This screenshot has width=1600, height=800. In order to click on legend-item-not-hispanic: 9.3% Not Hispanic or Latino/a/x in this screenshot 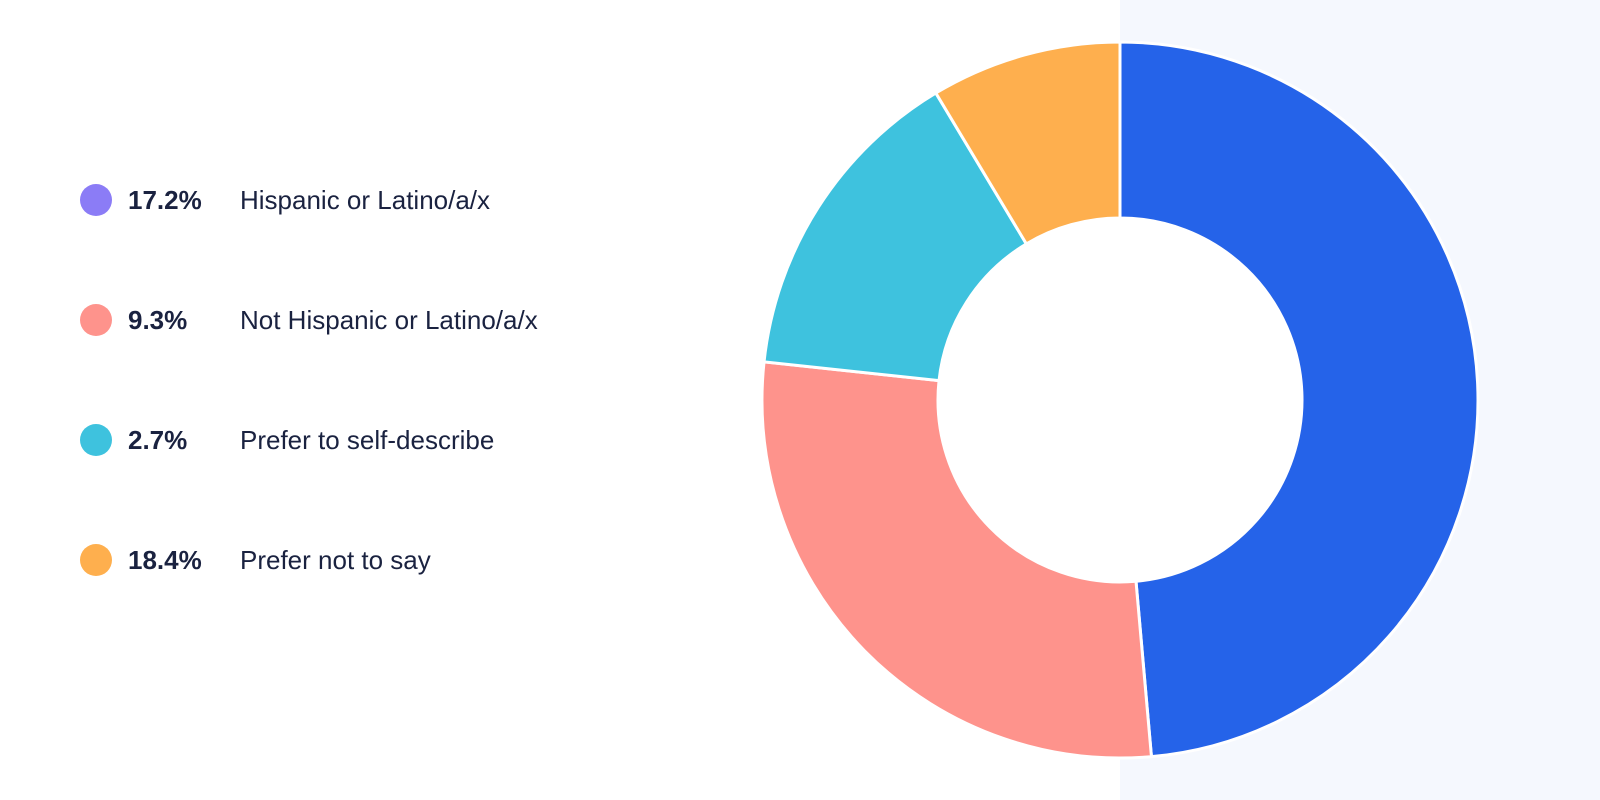, I will do `click(309, 320)`.